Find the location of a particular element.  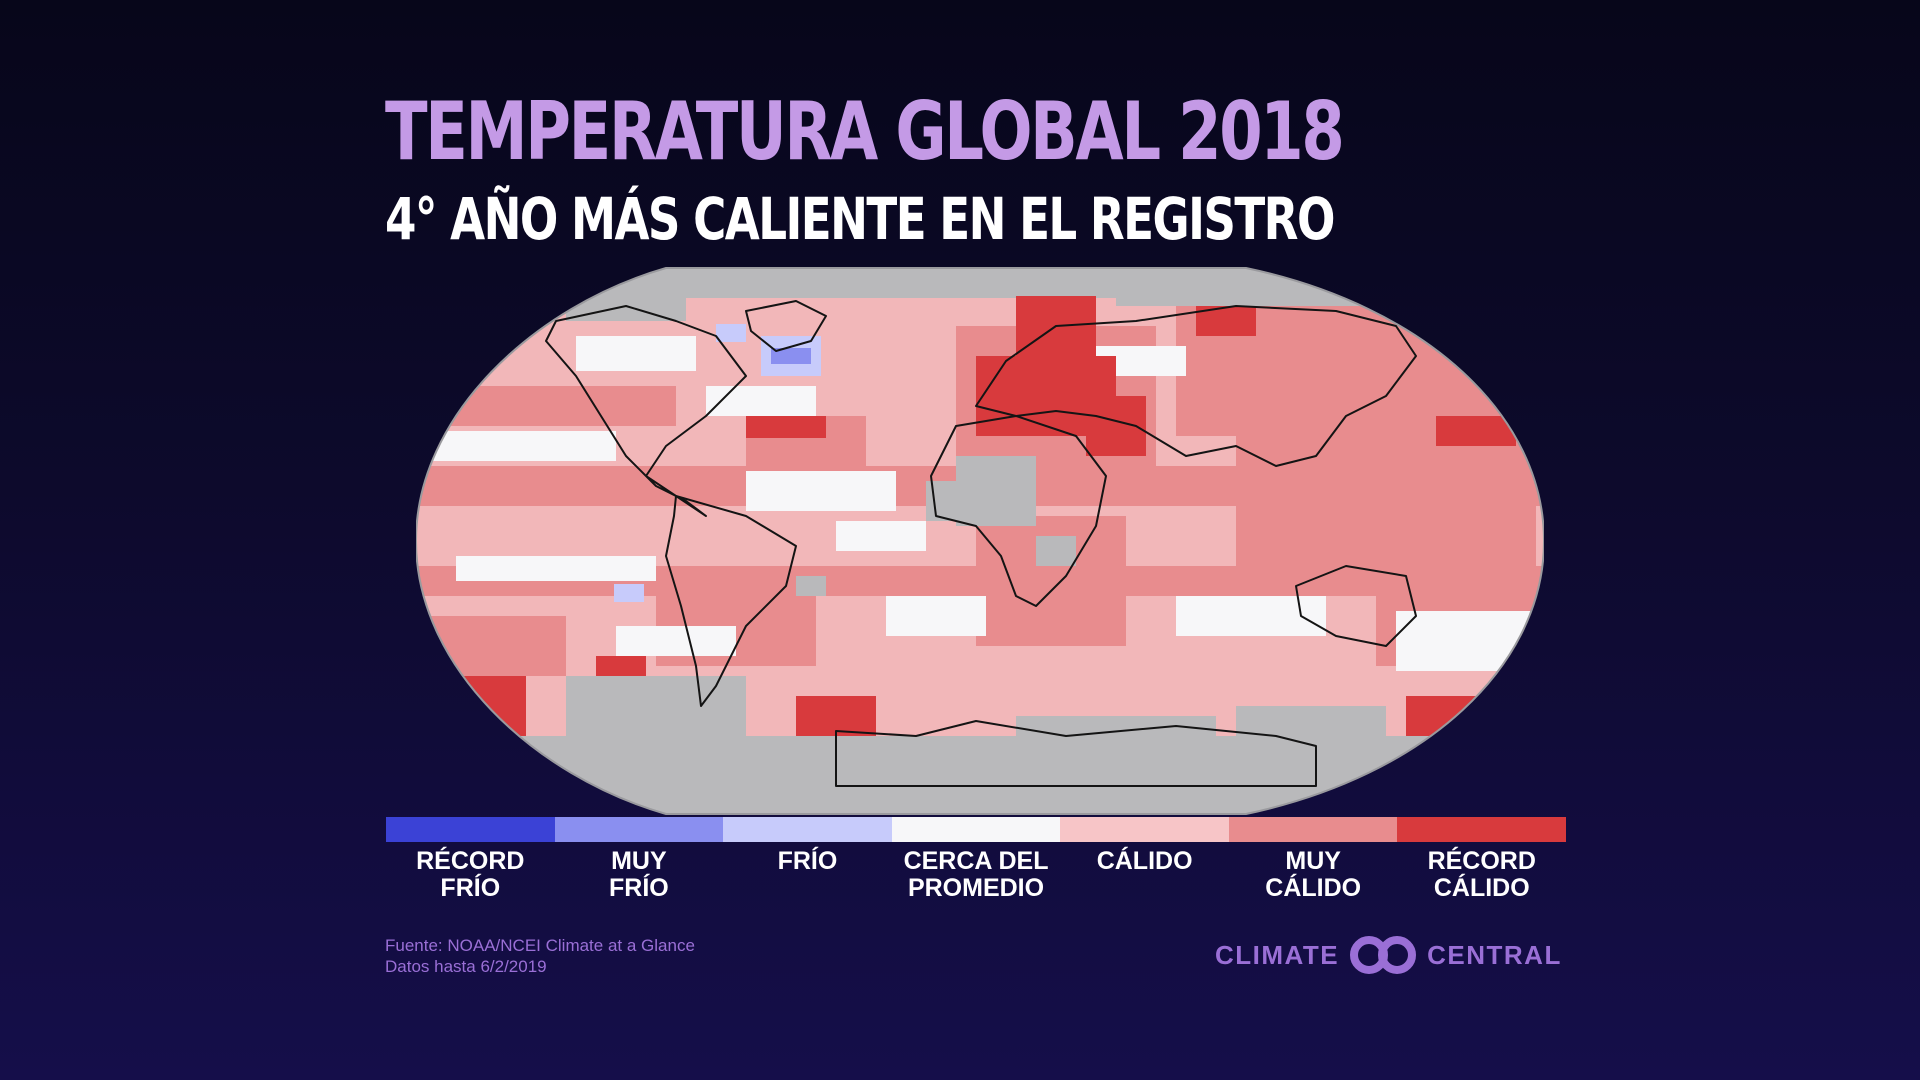

legend-swatch-near-average is located at coordinates (976, 829).